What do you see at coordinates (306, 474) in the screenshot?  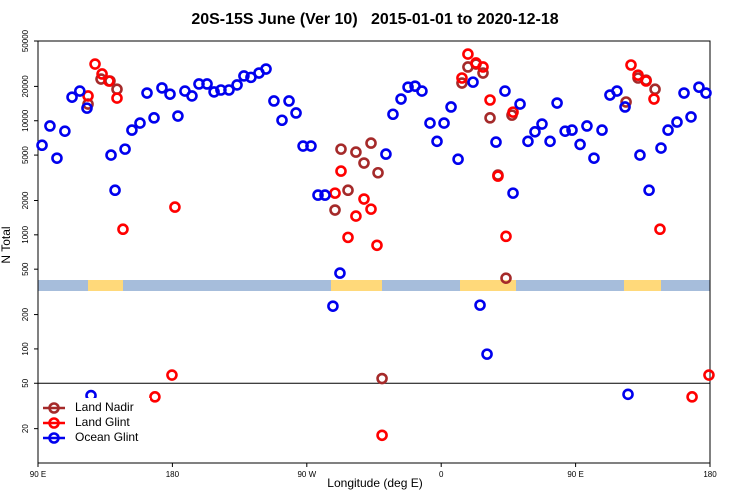 I see `x-tick-label: 90 W` at bounding box center [306, 474].